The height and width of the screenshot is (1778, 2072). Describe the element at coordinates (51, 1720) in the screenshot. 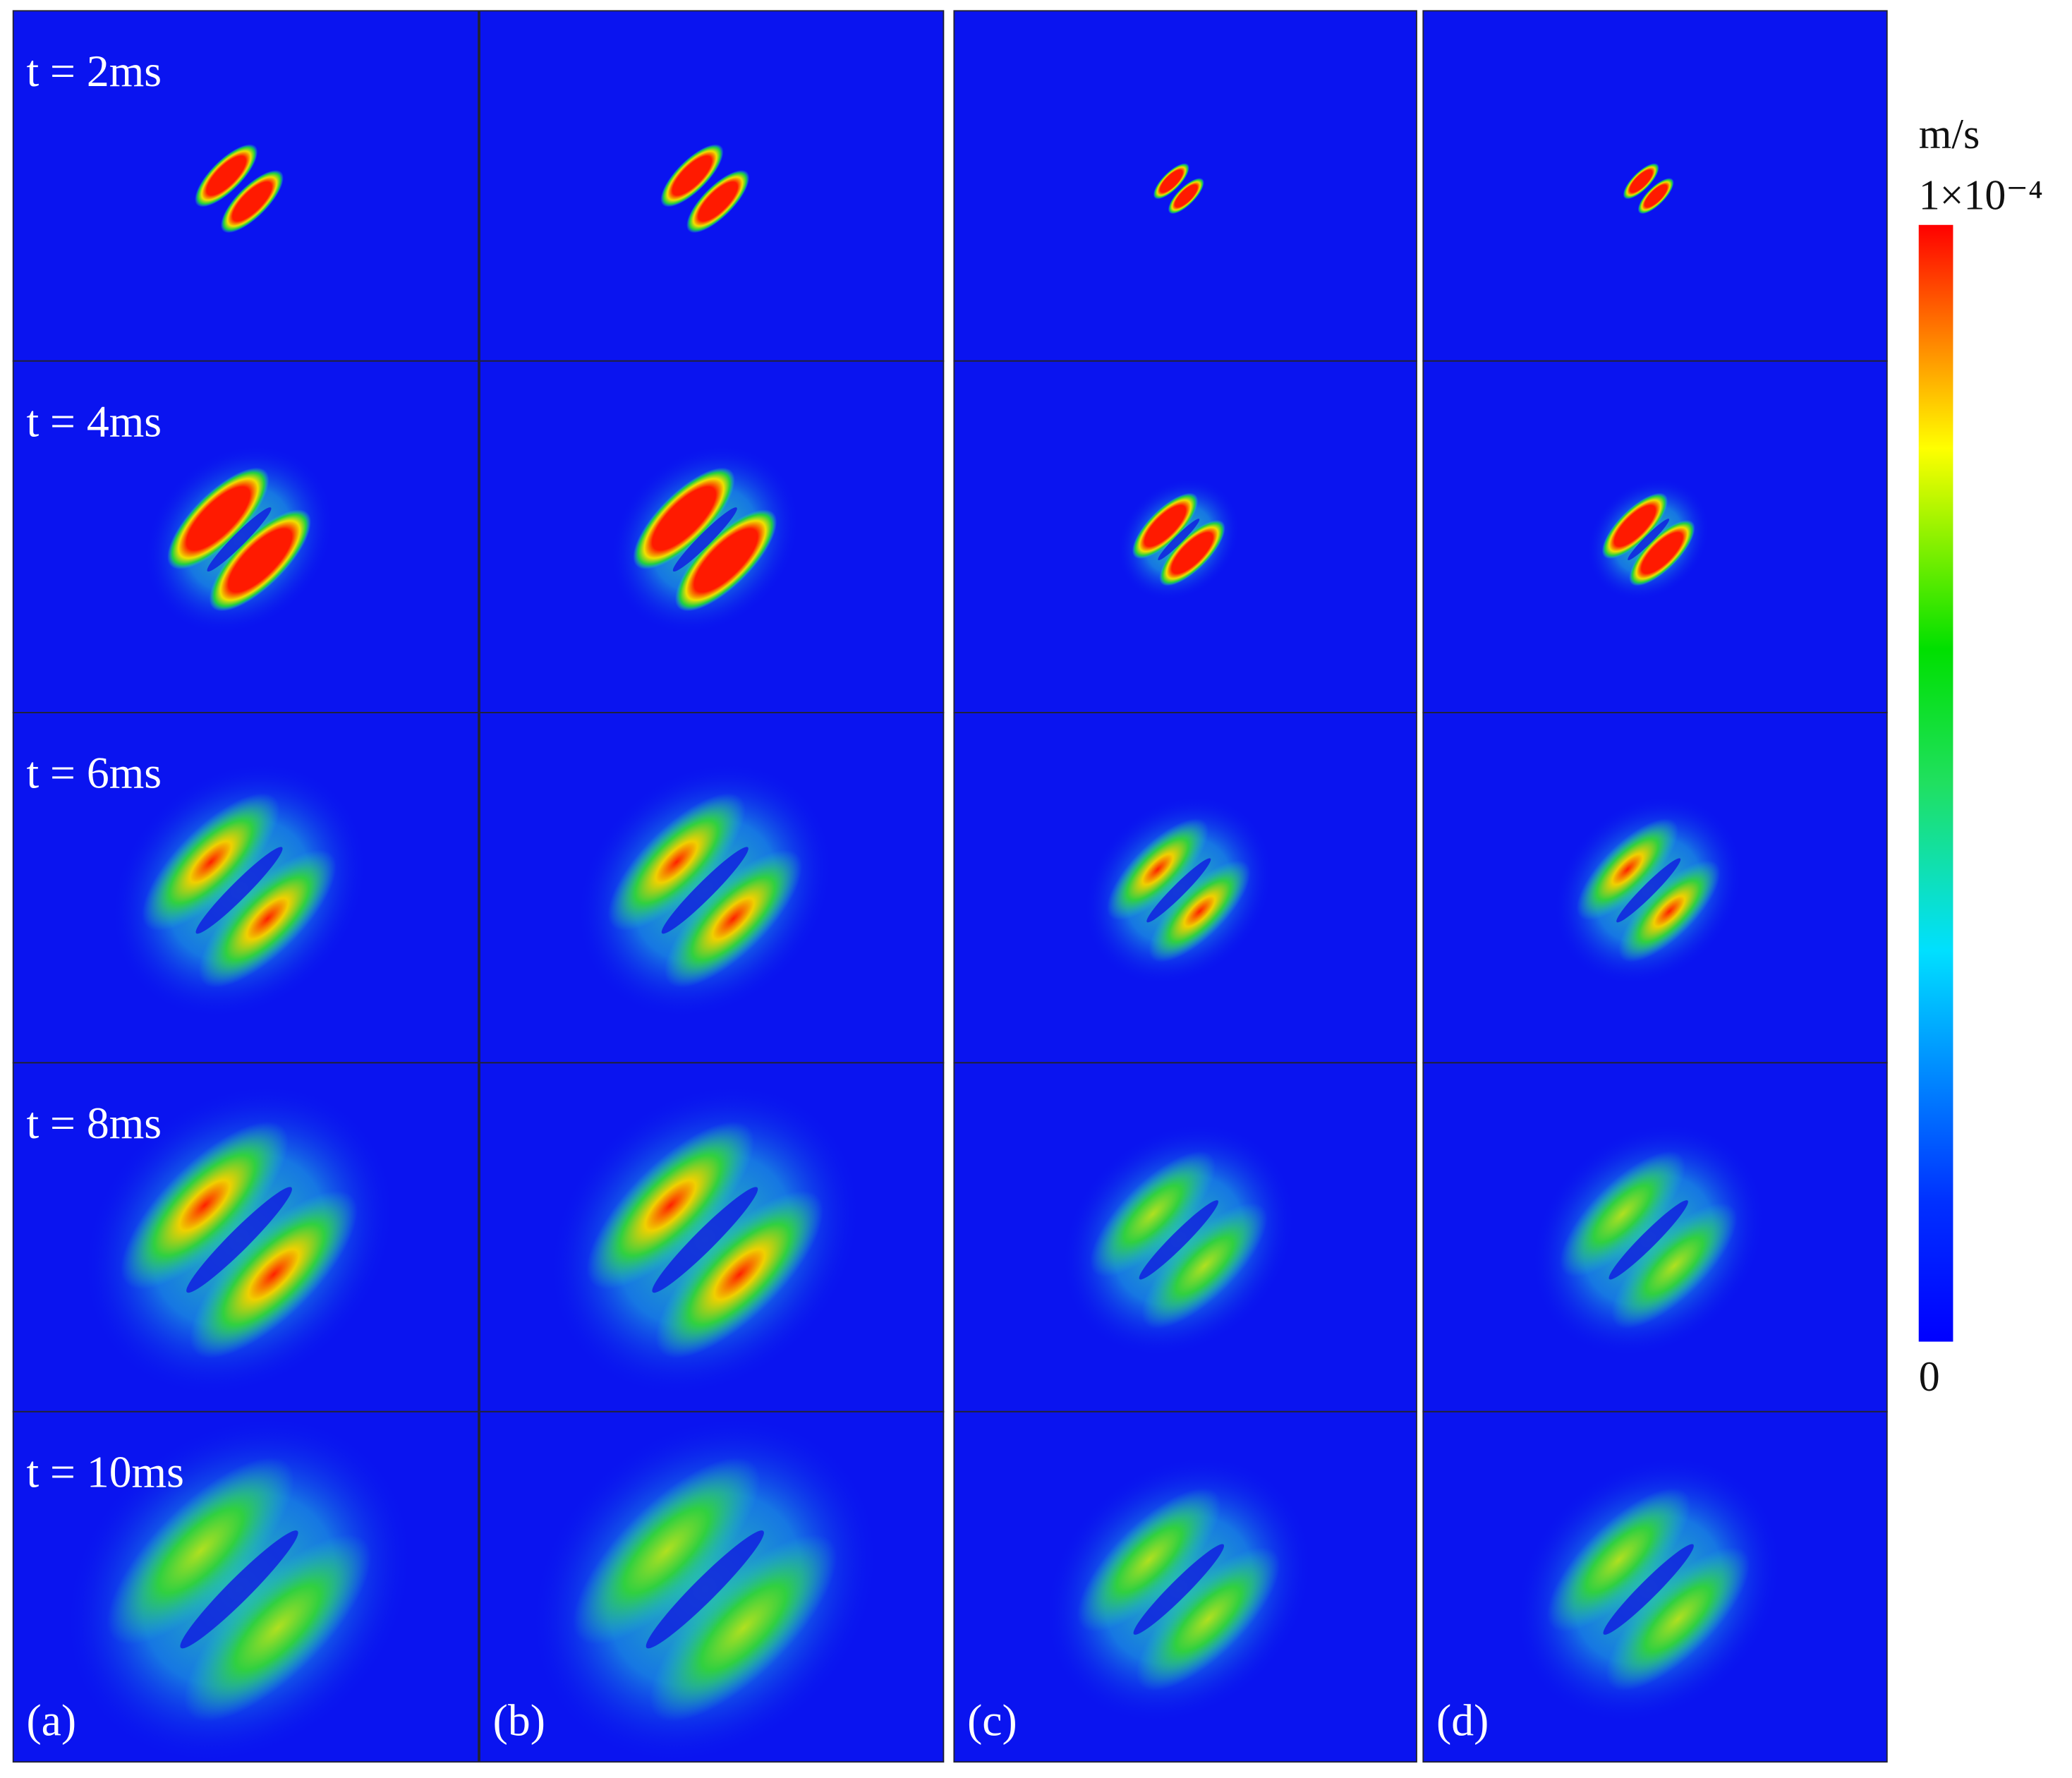

I see `panel-label: (a)` at that location.